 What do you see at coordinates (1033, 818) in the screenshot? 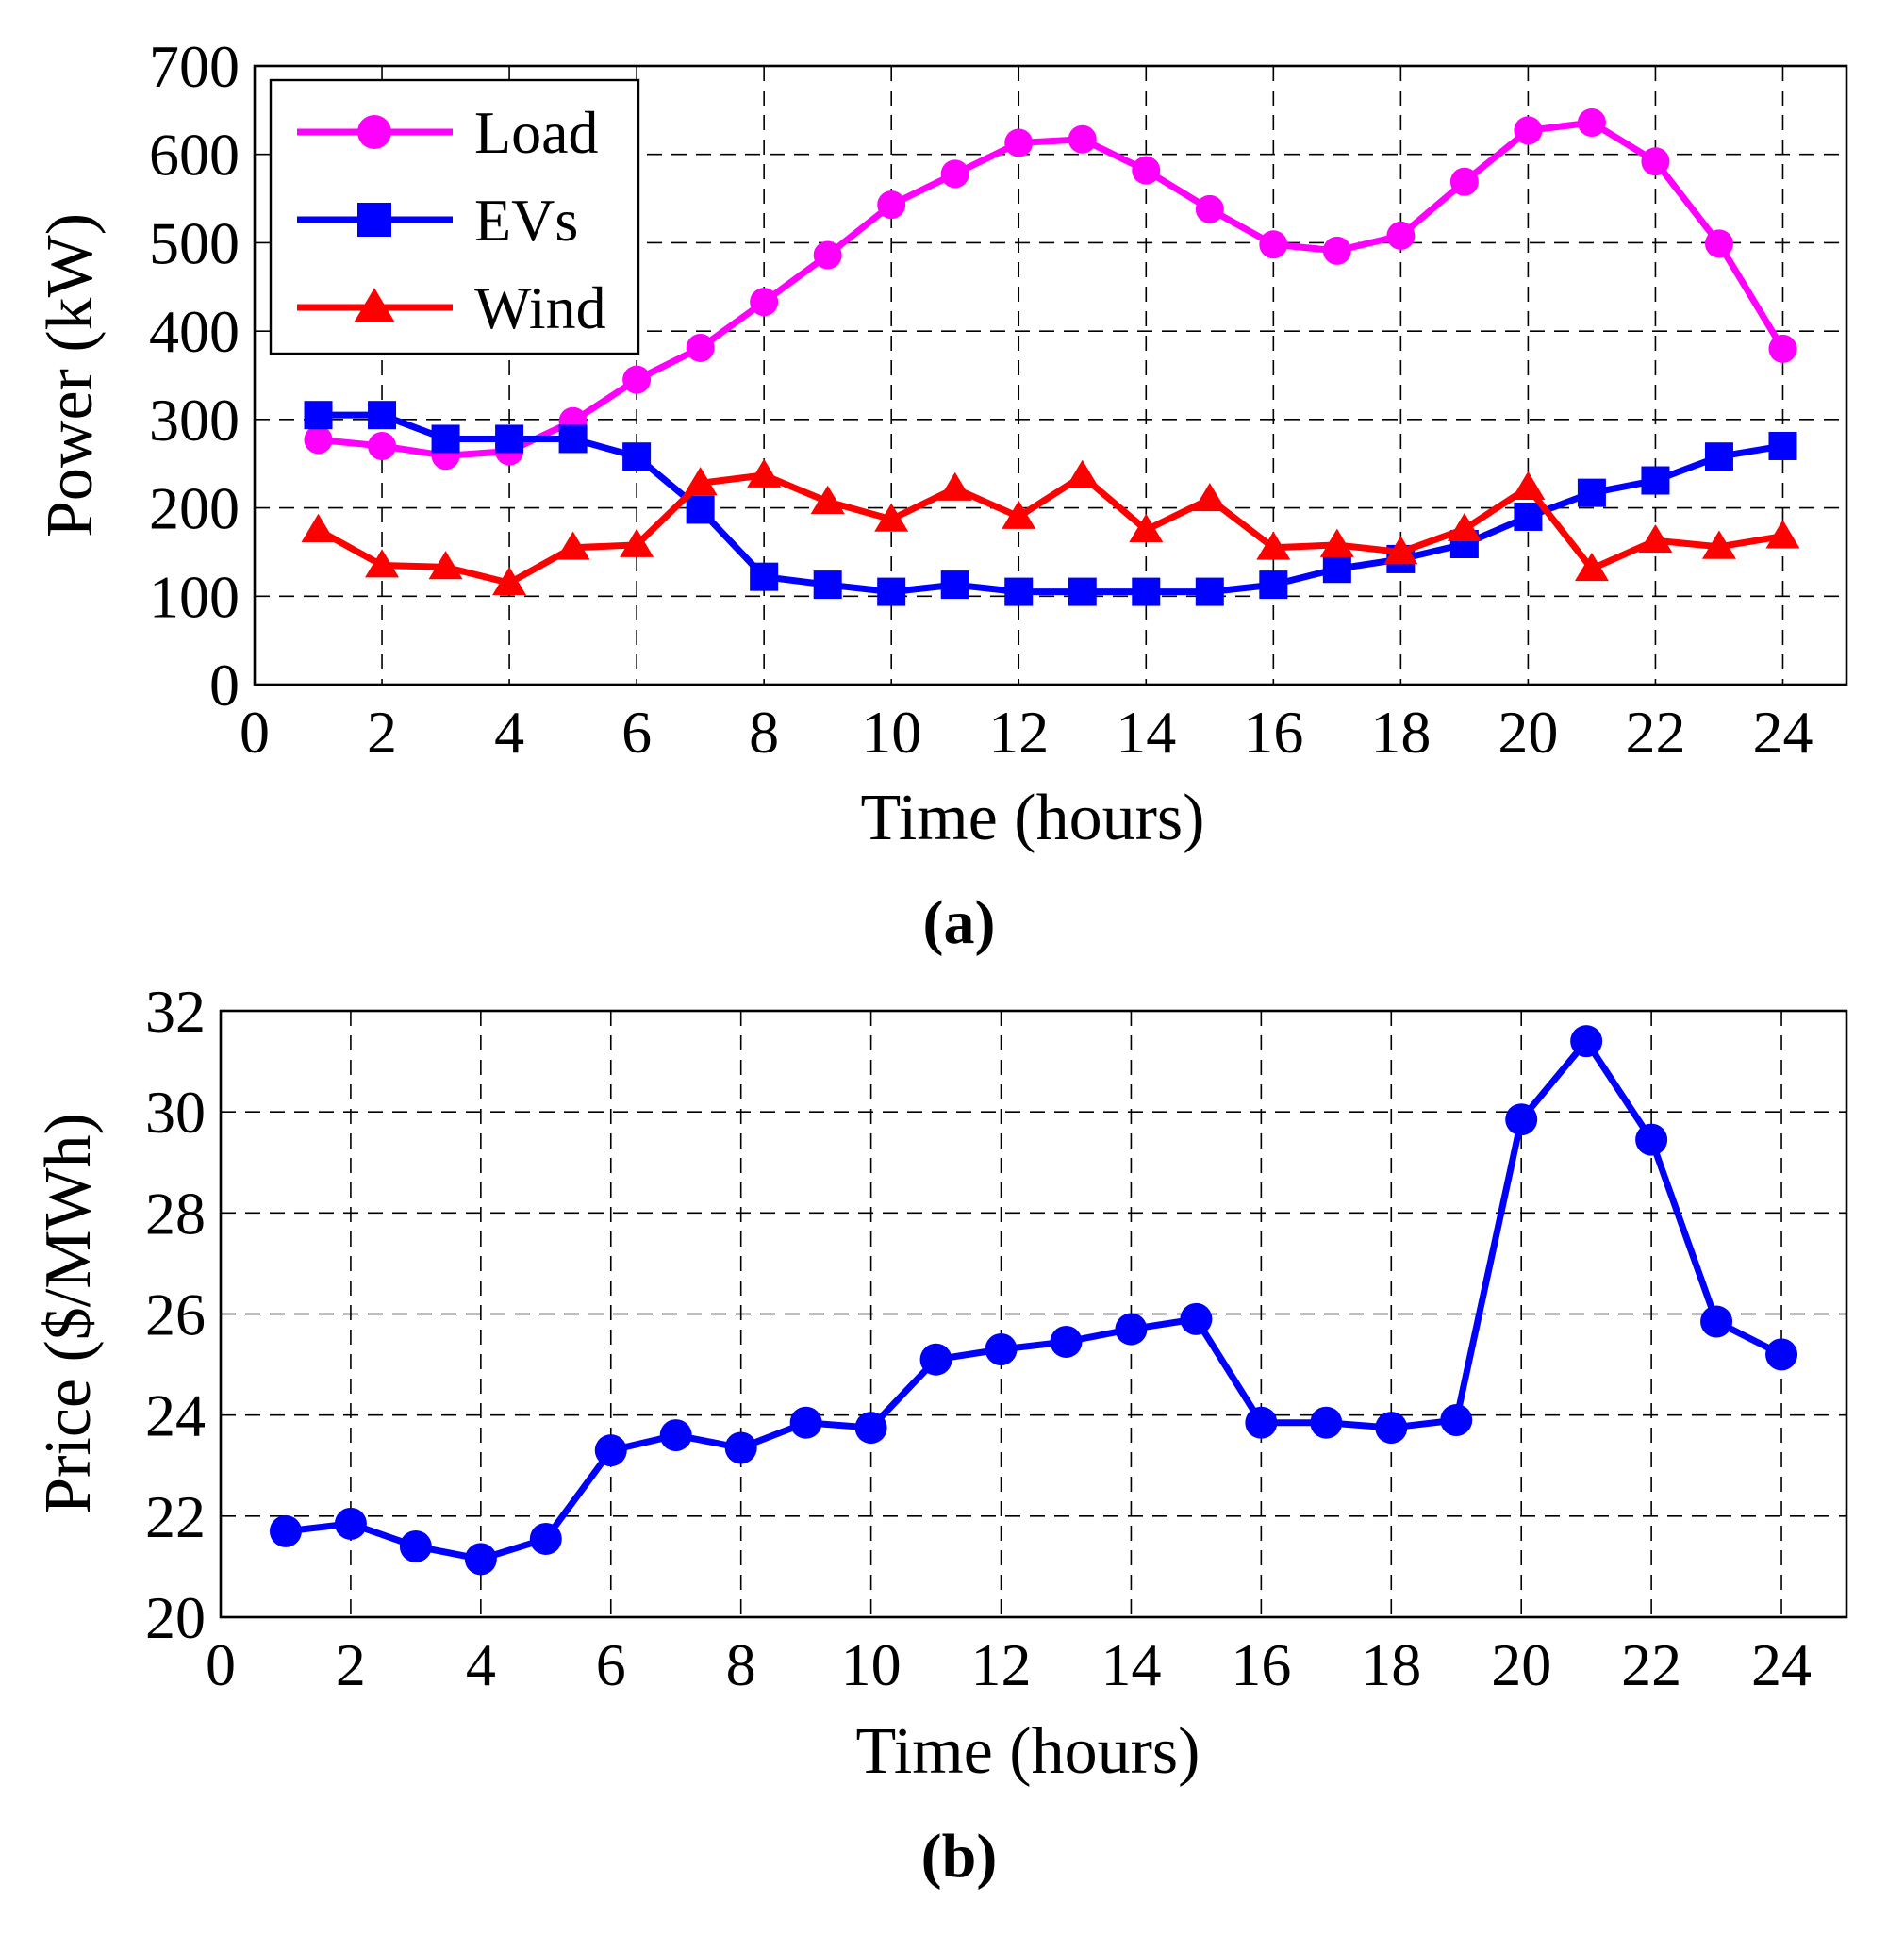
I see `power-x-axis-label: Time (hours)` at bounding box center [1033, 818].